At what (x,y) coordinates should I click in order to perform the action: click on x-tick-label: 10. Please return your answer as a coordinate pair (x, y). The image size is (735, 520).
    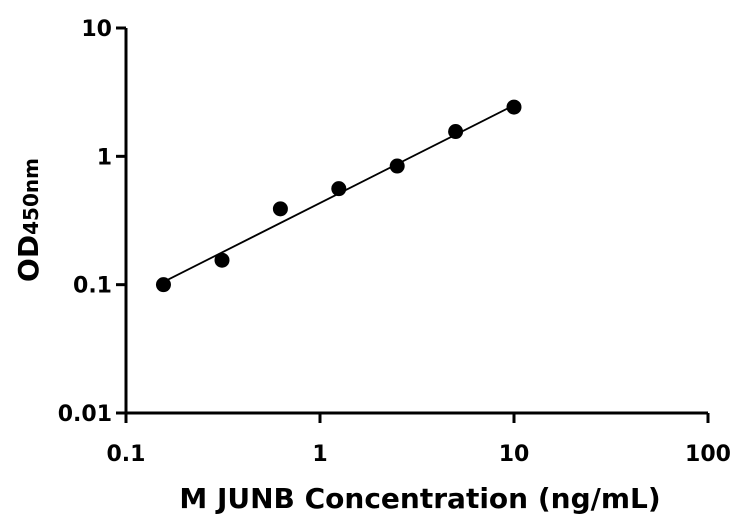
    Looking at the image, I should click on (514, 454).